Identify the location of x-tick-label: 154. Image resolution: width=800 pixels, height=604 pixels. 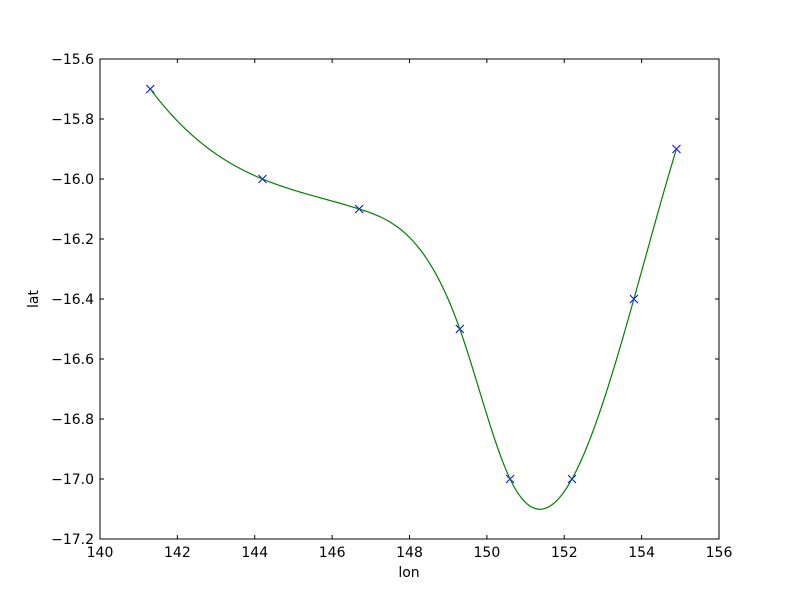
(641, 553).